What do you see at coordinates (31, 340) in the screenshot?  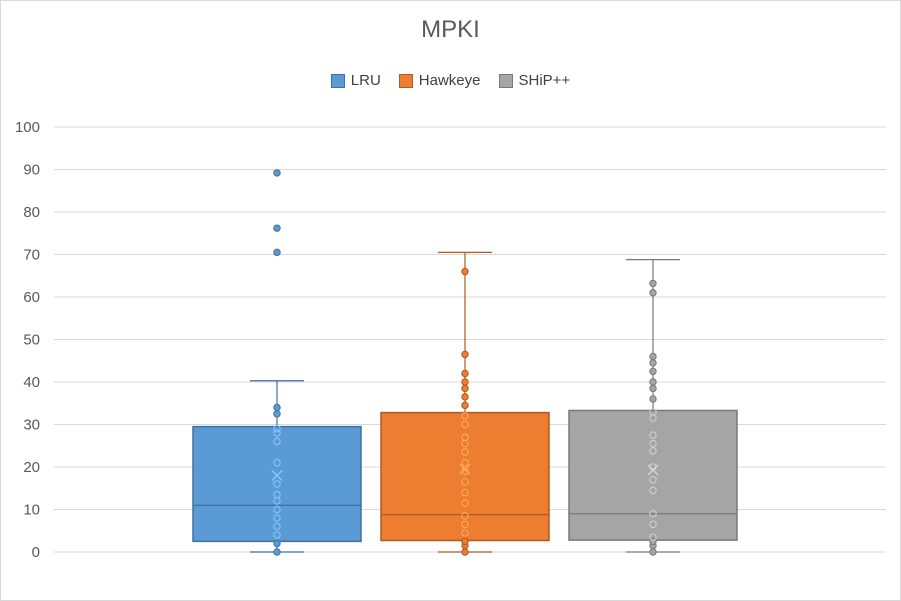 I see `y-tick-label: 50` at bounding box center [31, 340].